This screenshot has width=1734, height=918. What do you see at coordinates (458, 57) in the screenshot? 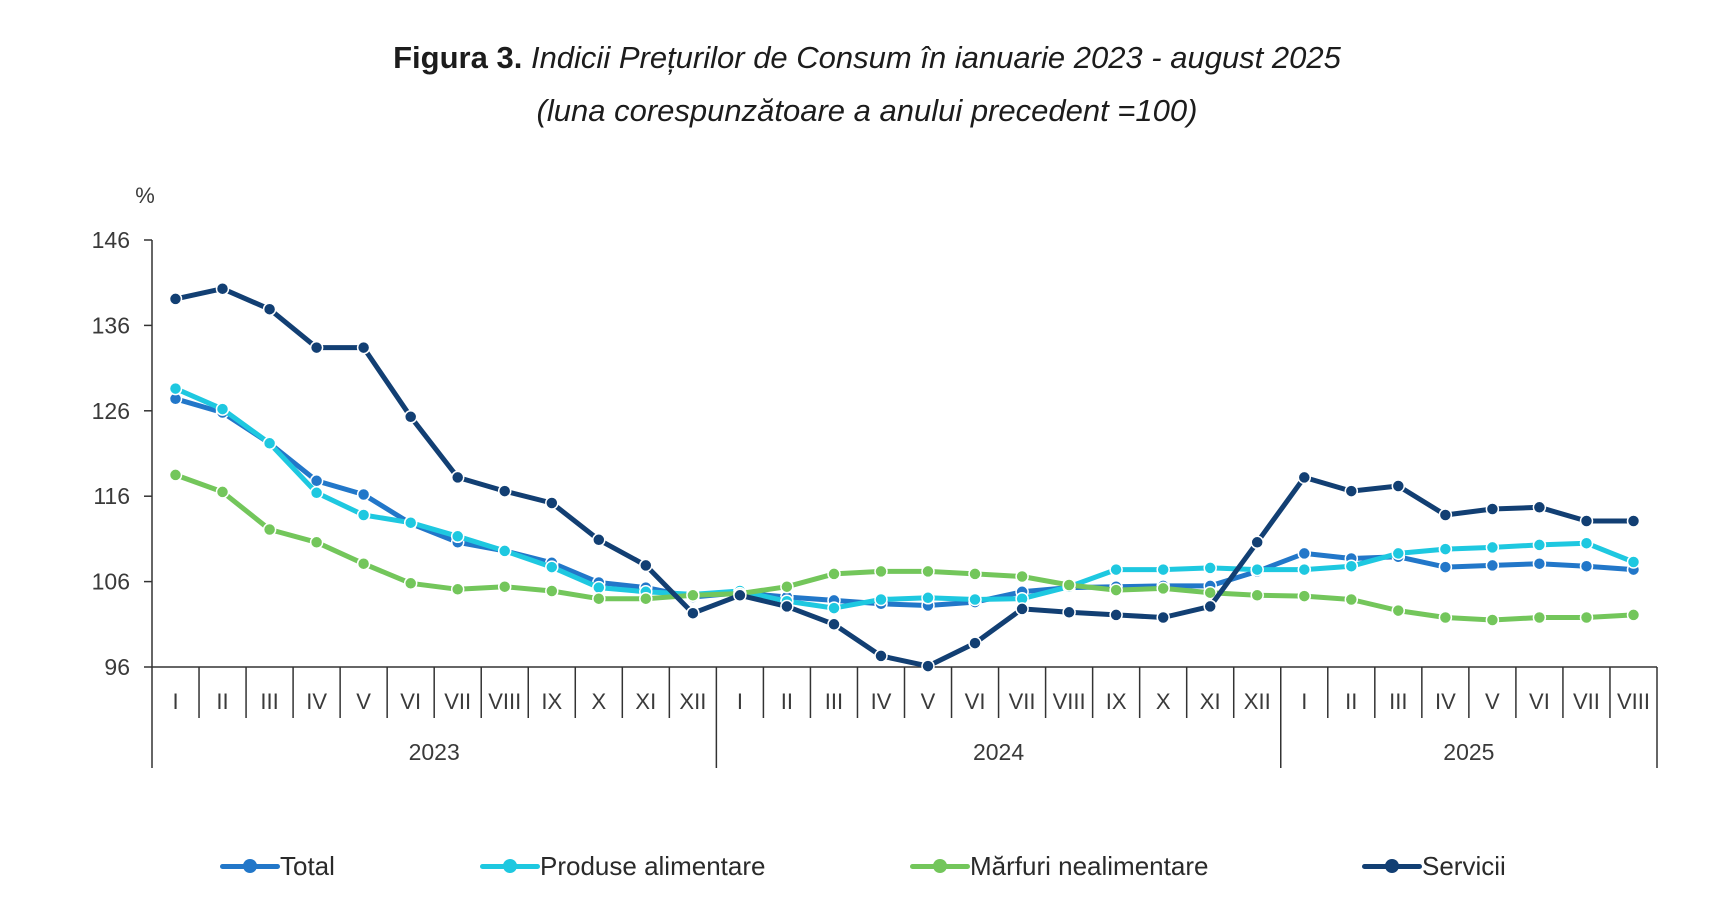
I see `figure-number: Figura 3.` at bounding box center [458, 57].